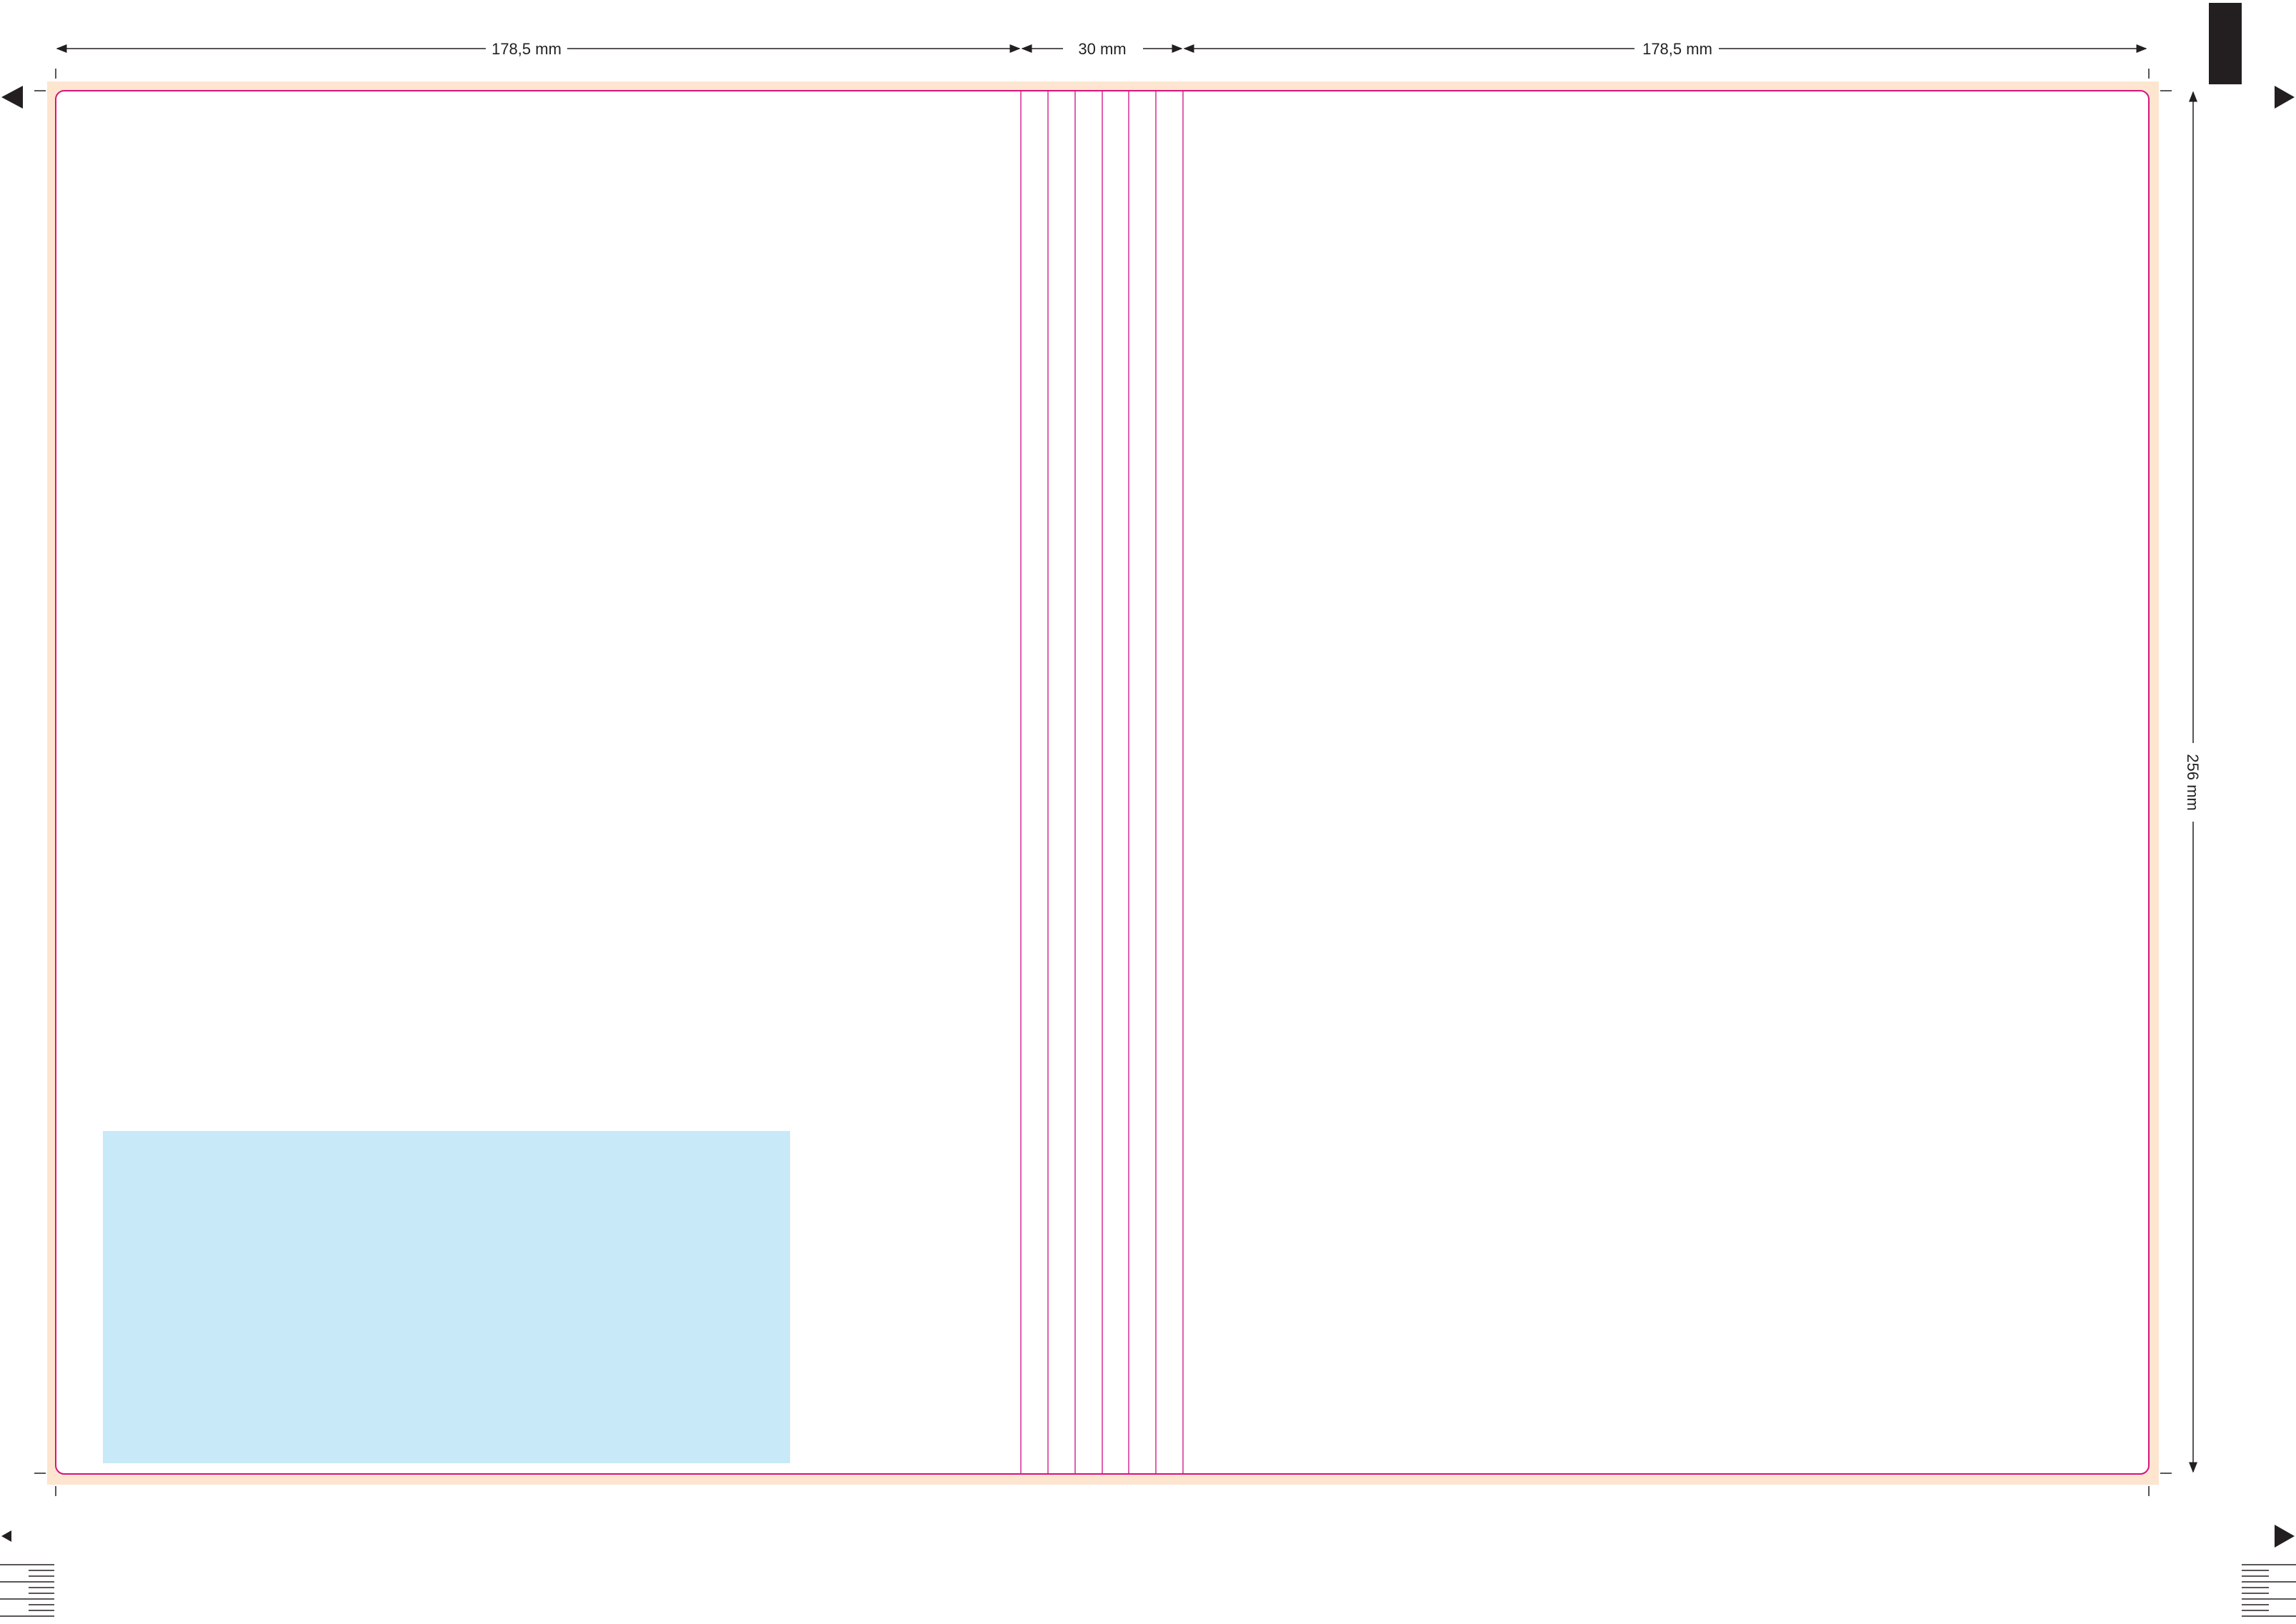  What do you see at coordinates (2285, 1537) in the screenshot?
I see `triangle-right-bottom-icon` at bounding box center [2285, 1537].